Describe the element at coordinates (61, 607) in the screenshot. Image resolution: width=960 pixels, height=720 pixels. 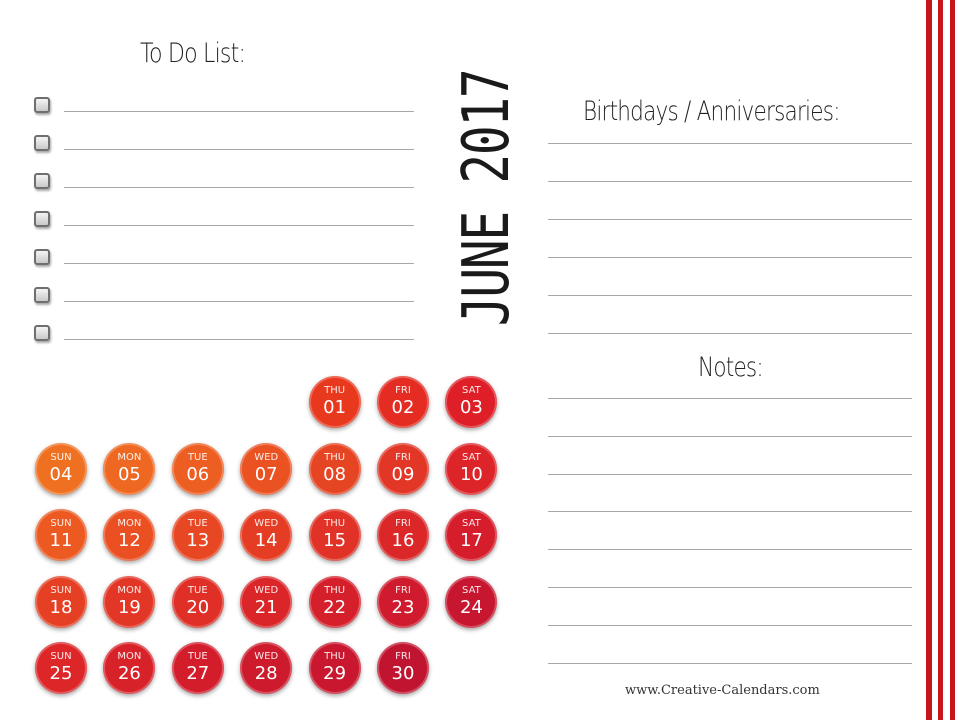
I see `day-number: 18` at that location.